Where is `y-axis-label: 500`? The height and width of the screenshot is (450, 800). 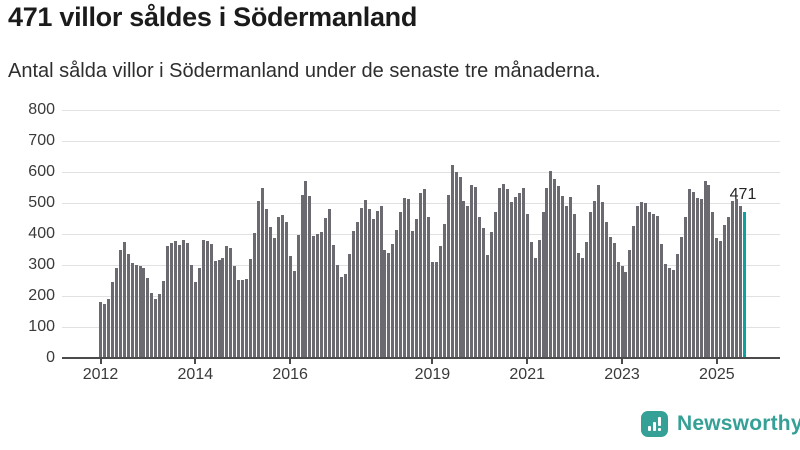 y-axis-label: 500 is located at coordinates (41, 202).